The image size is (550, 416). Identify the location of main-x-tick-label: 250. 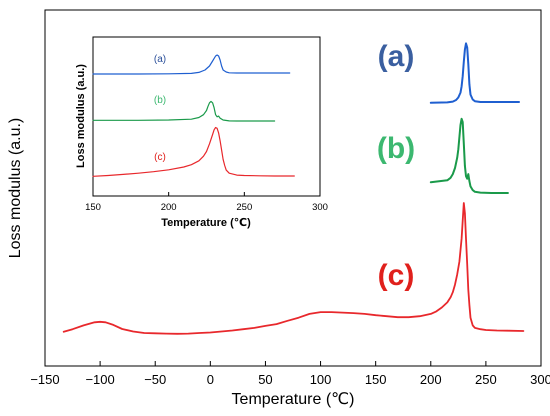
(486, 379).